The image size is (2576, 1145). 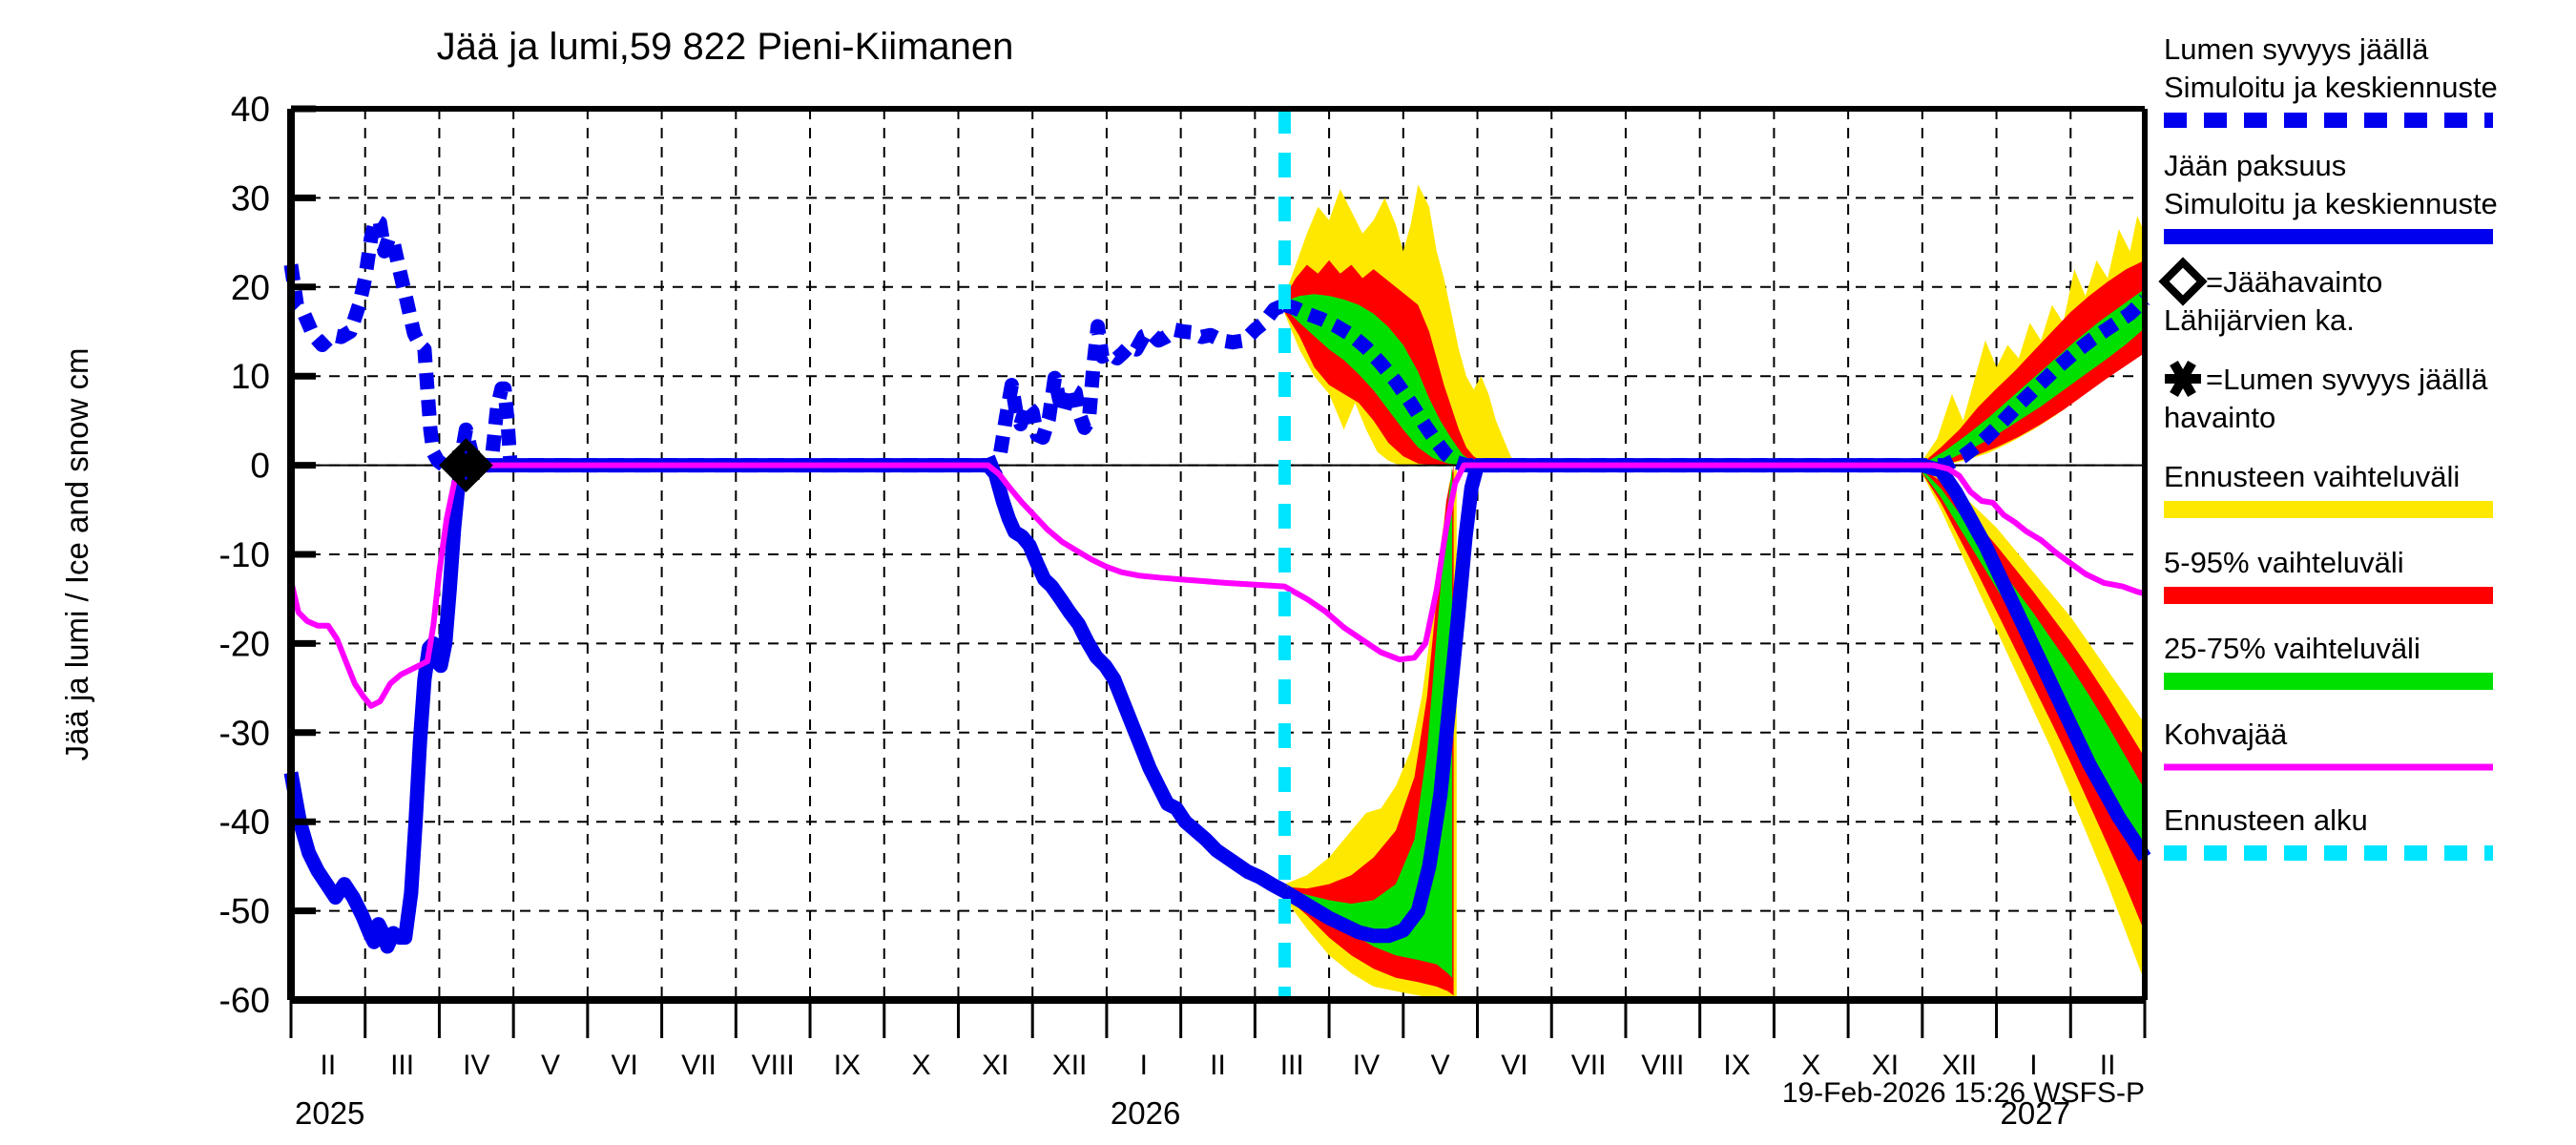 I want to click on legend-label: 5-95% vaihteluväli, so click(x=2284, y=562).